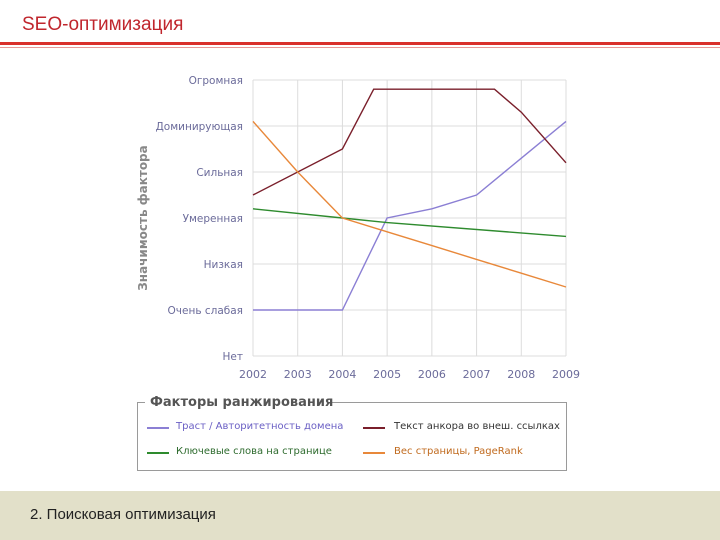  Describe the element at coordinates (141, 402) in the screenshot. I see `legend-frame-top-left` at that location.